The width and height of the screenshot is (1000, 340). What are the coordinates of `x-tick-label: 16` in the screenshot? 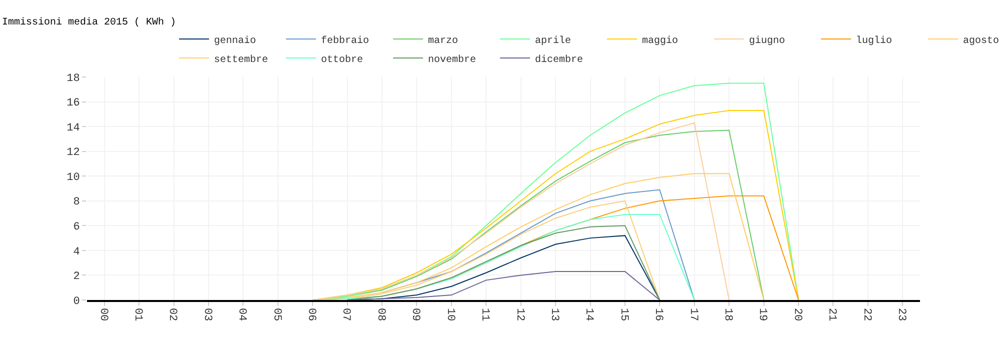 It's located at (658, 315).